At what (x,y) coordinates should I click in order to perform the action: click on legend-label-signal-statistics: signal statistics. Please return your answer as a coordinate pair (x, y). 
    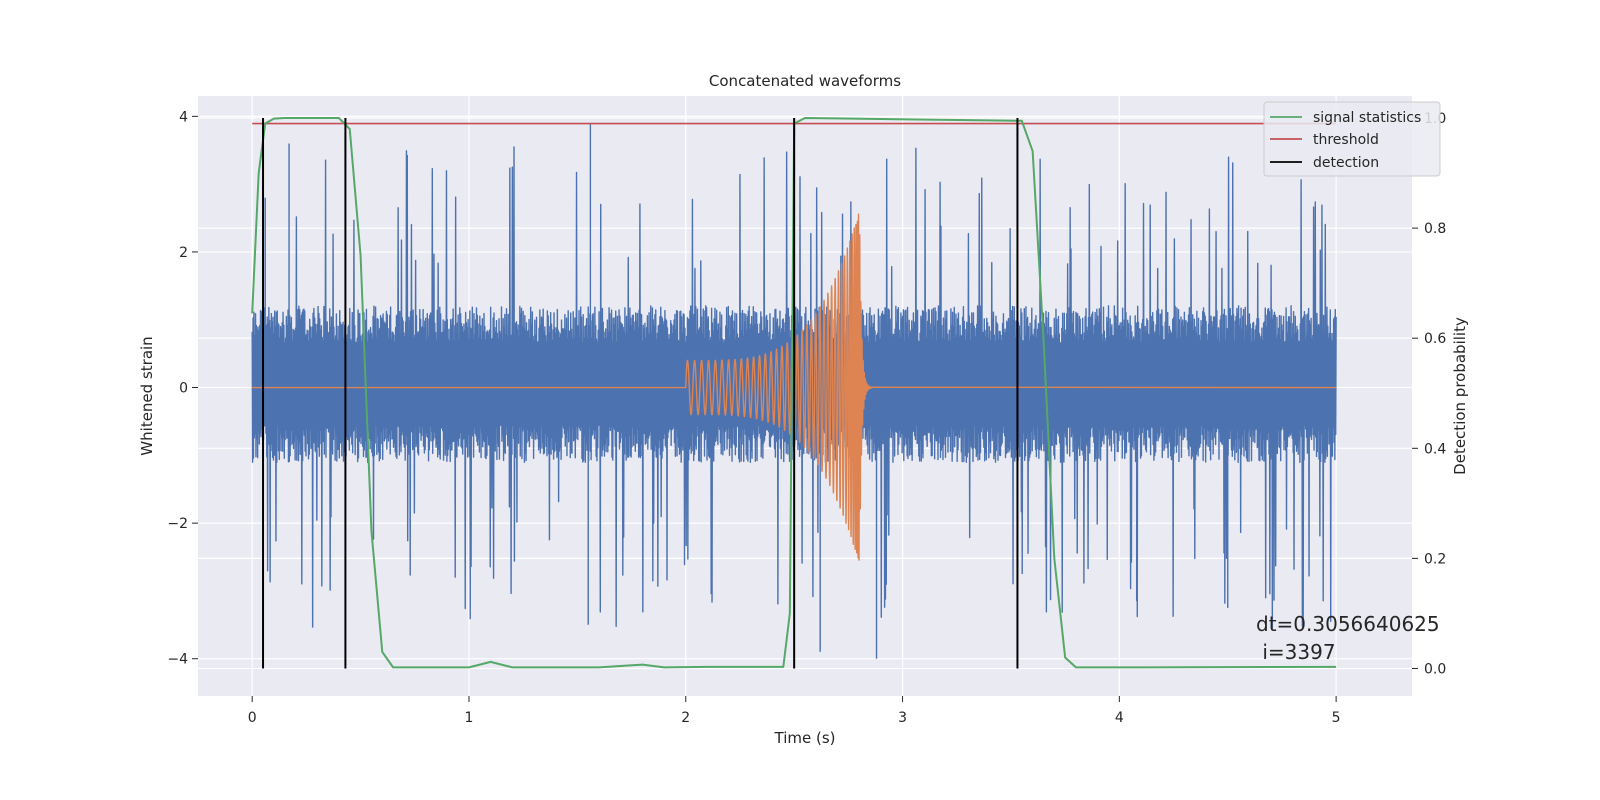
    Looking at the image, I should click on (1367, 118).